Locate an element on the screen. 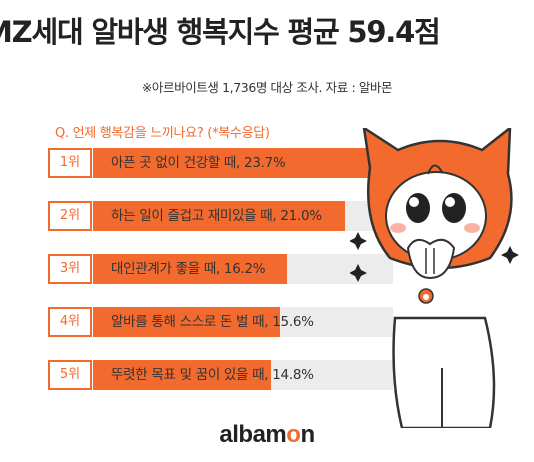 The image size is (534, 462). chart-question: Q. 언제 행복감을 느끼나요? (*복수응답) is located at coordinates (162, 133).